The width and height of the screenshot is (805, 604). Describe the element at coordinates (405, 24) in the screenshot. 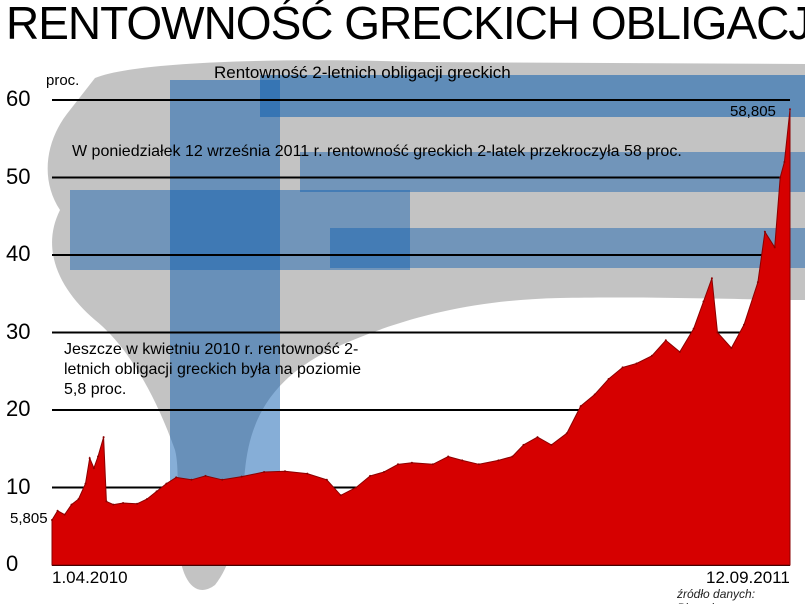

I see `main-title: RENTOWNOŚĆ GRECKICH OBLIGACJI` at that location.